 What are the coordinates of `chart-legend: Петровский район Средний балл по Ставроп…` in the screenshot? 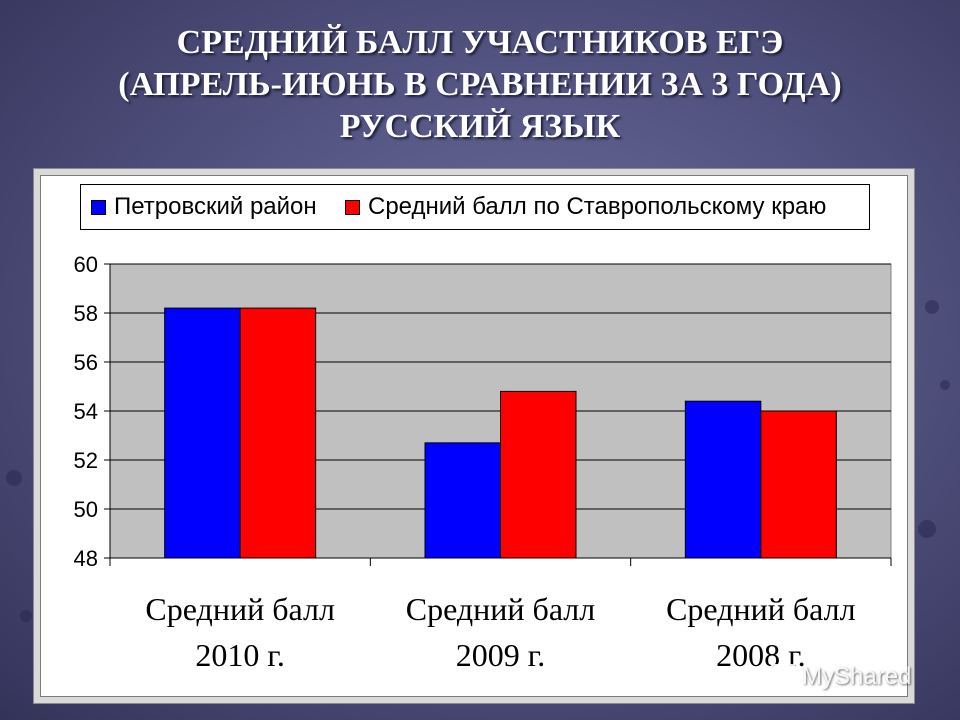 It's located at (475, 207).